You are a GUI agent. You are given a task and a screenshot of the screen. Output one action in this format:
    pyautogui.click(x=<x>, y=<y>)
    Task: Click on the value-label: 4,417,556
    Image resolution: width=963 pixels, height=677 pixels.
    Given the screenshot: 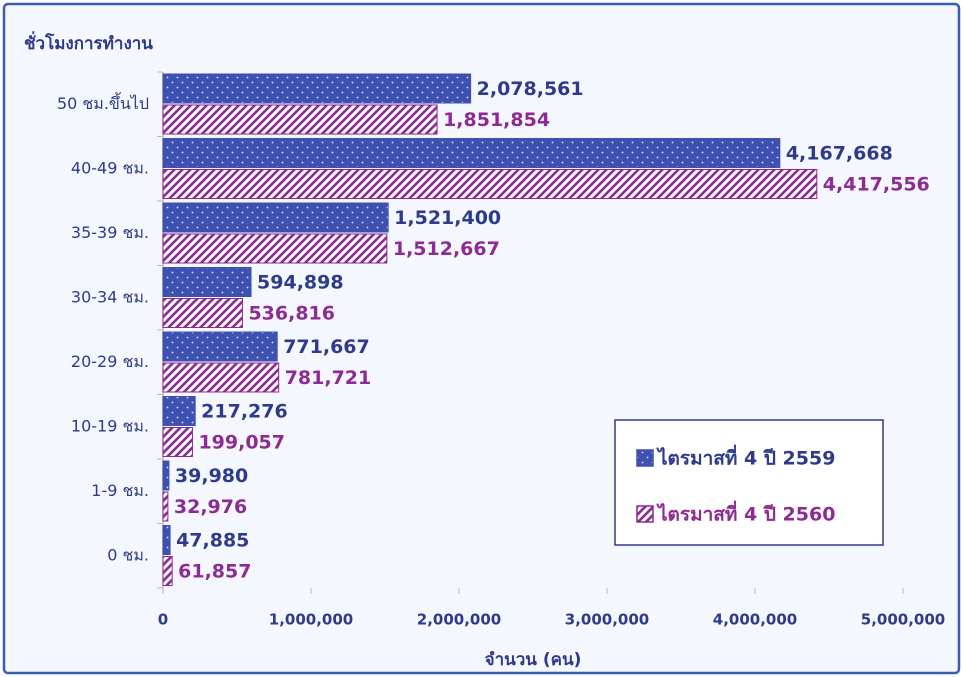 What is the action you would take?
    pyautogui.click(x=876, y=185)
    